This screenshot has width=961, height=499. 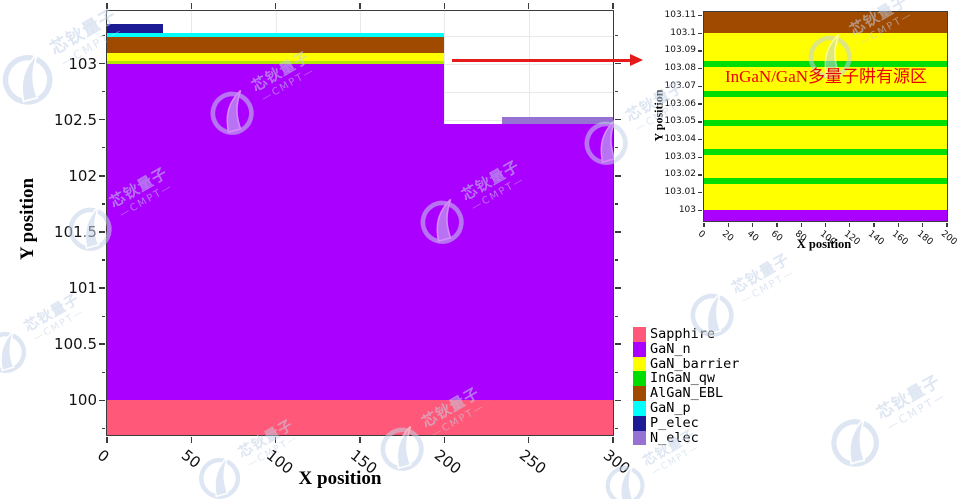 What do you see at coordinates (82, 175) in the screenshot?
I see `y-tick-label: 102` at bounding box center [82, 175].